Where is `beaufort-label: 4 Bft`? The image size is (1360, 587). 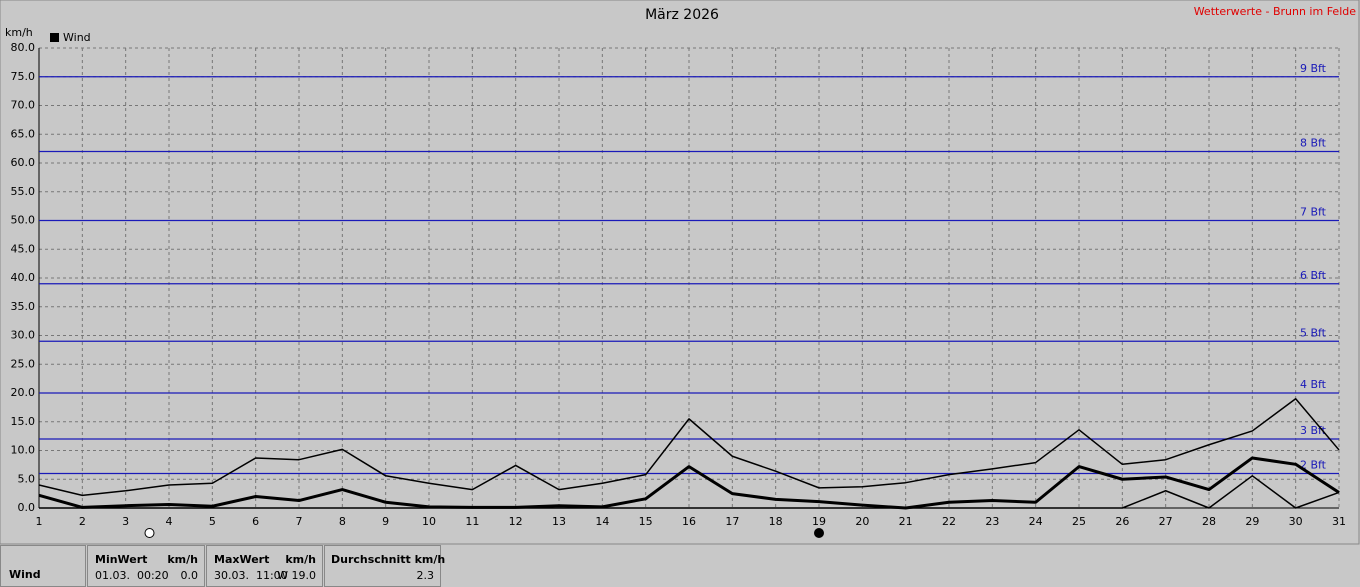 beaufort-label: 4 Bft is located at coordinates (1313, 384).